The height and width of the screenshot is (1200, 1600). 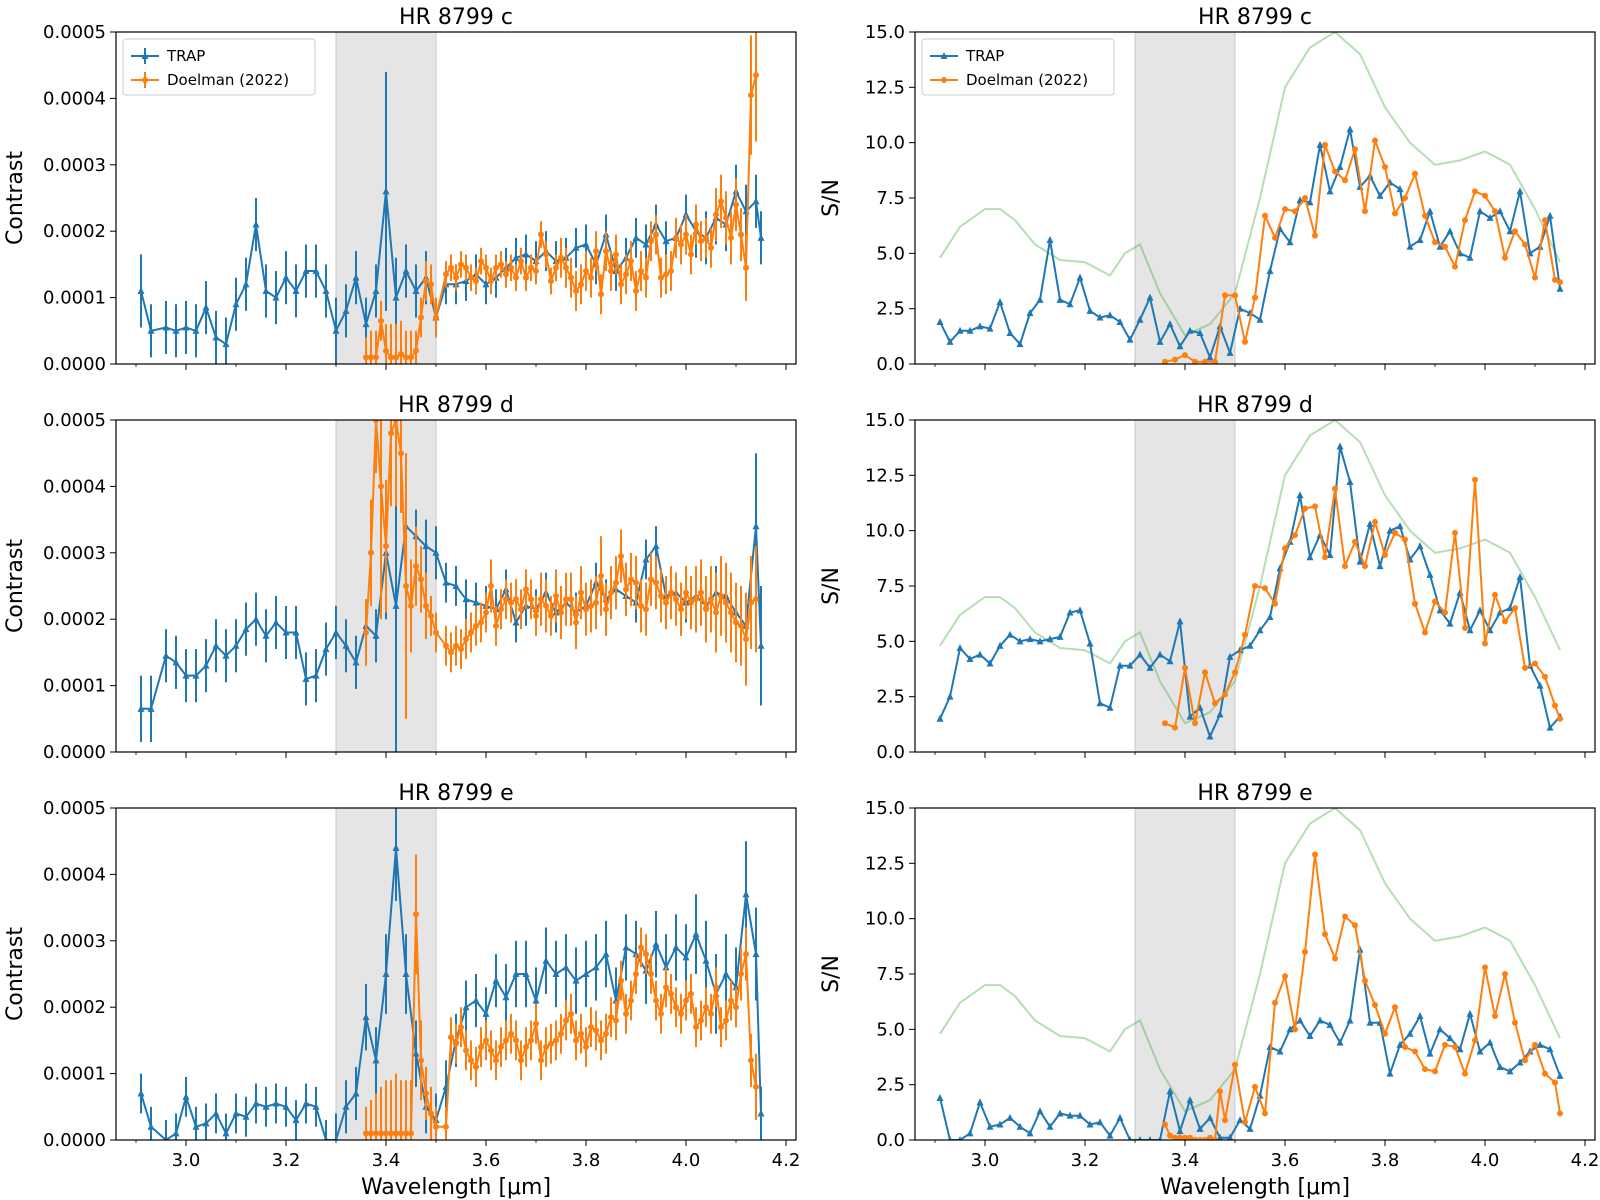 I want to click on x-tick-label: 3.6, so click(x=1285, y=1160).